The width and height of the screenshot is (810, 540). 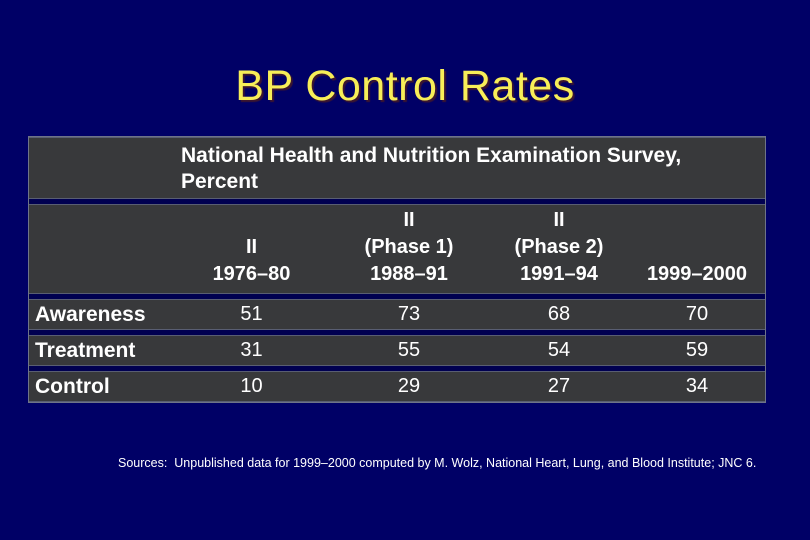 I want to click on row-label: Awareness, so click(x=90, y=314).